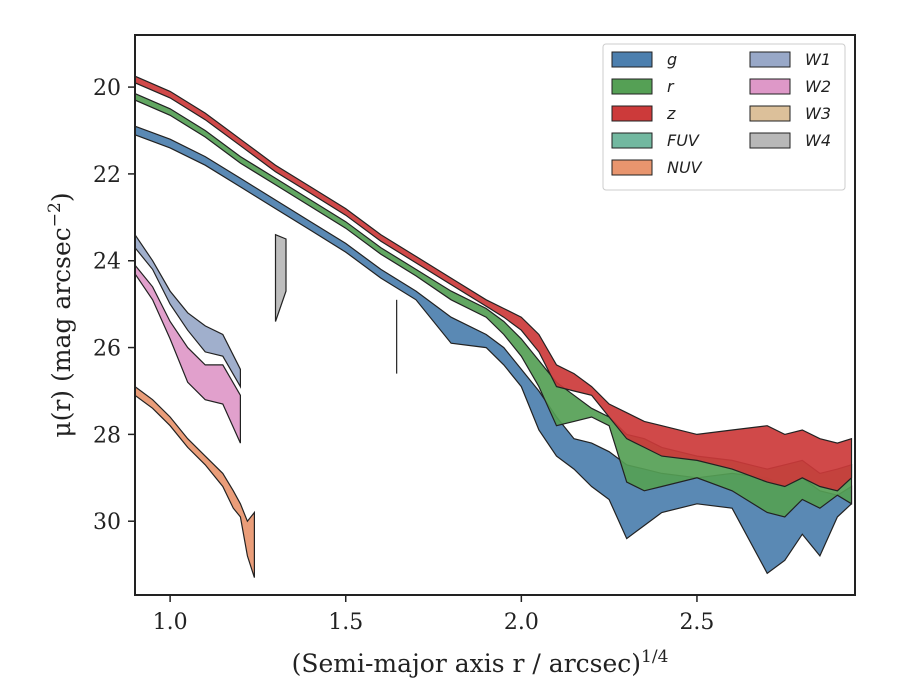  What do you see at coordinates (55, 214) in the screenshot?
I see `y-axis-label-superscript: −2` at bounding box center [55, 214].